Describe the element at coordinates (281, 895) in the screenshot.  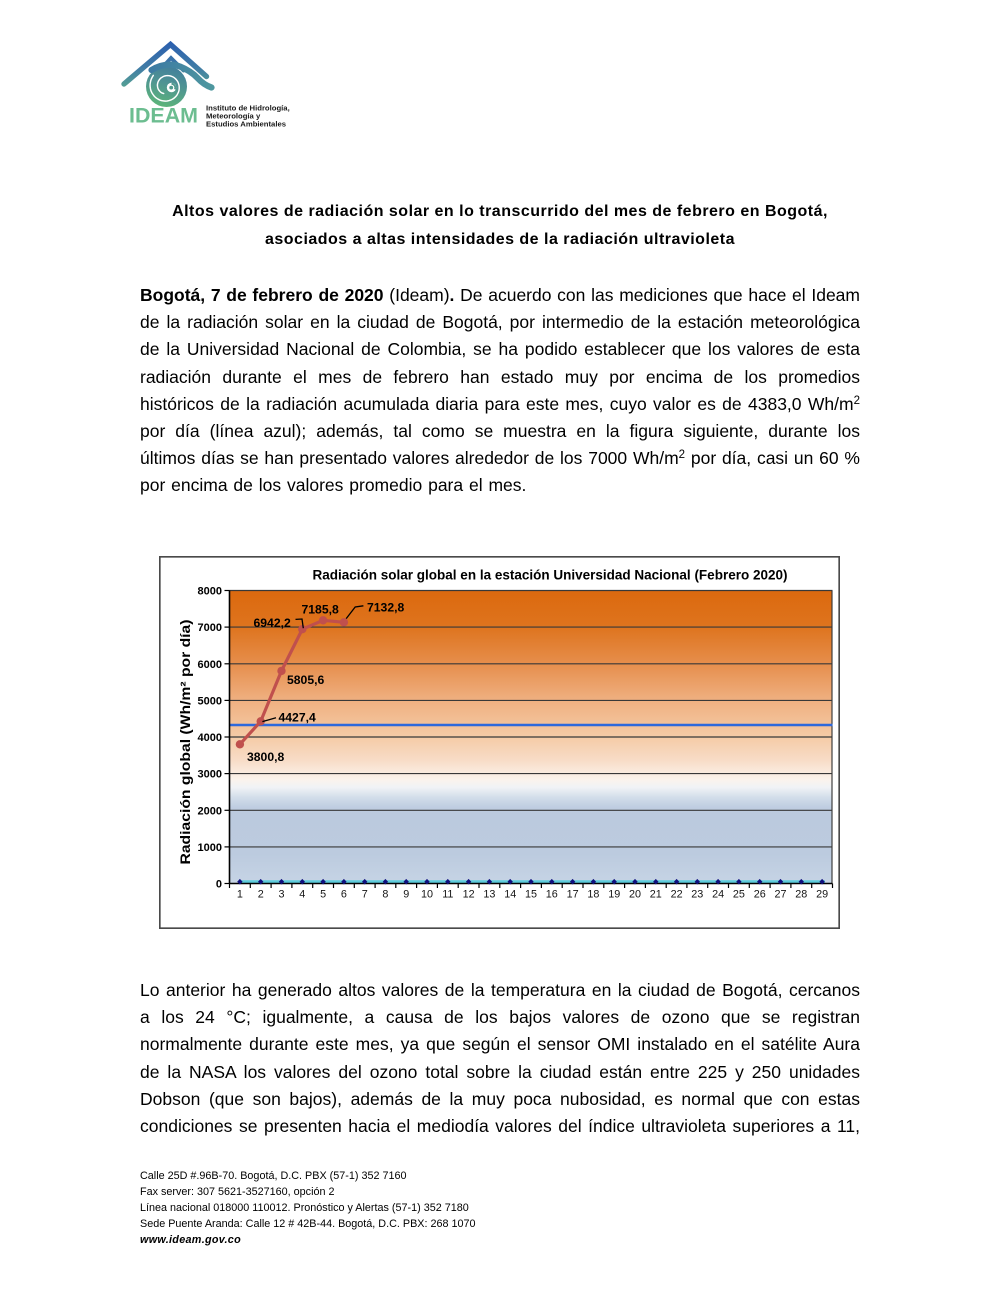
I see `svg-text: 3` at that location.